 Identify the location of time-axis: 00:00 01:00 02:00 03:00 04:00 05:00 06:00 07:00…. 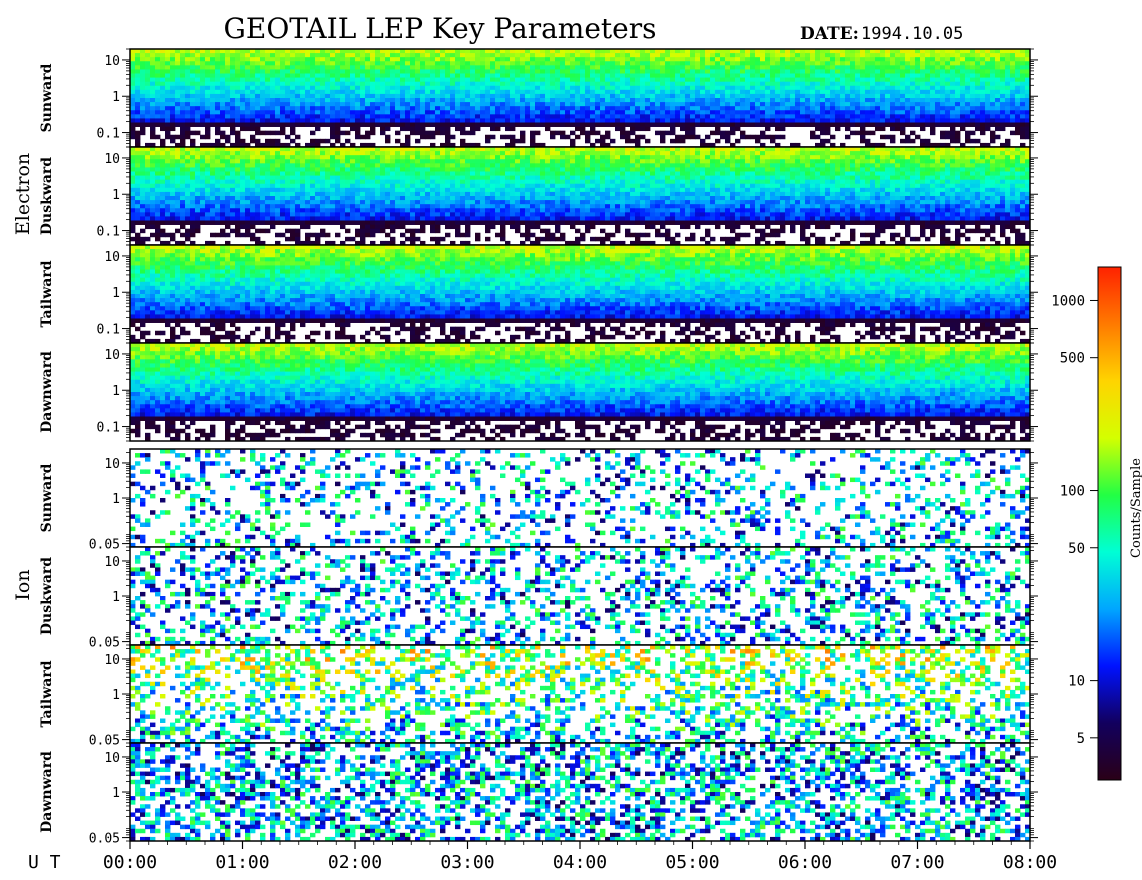
(580, 857).